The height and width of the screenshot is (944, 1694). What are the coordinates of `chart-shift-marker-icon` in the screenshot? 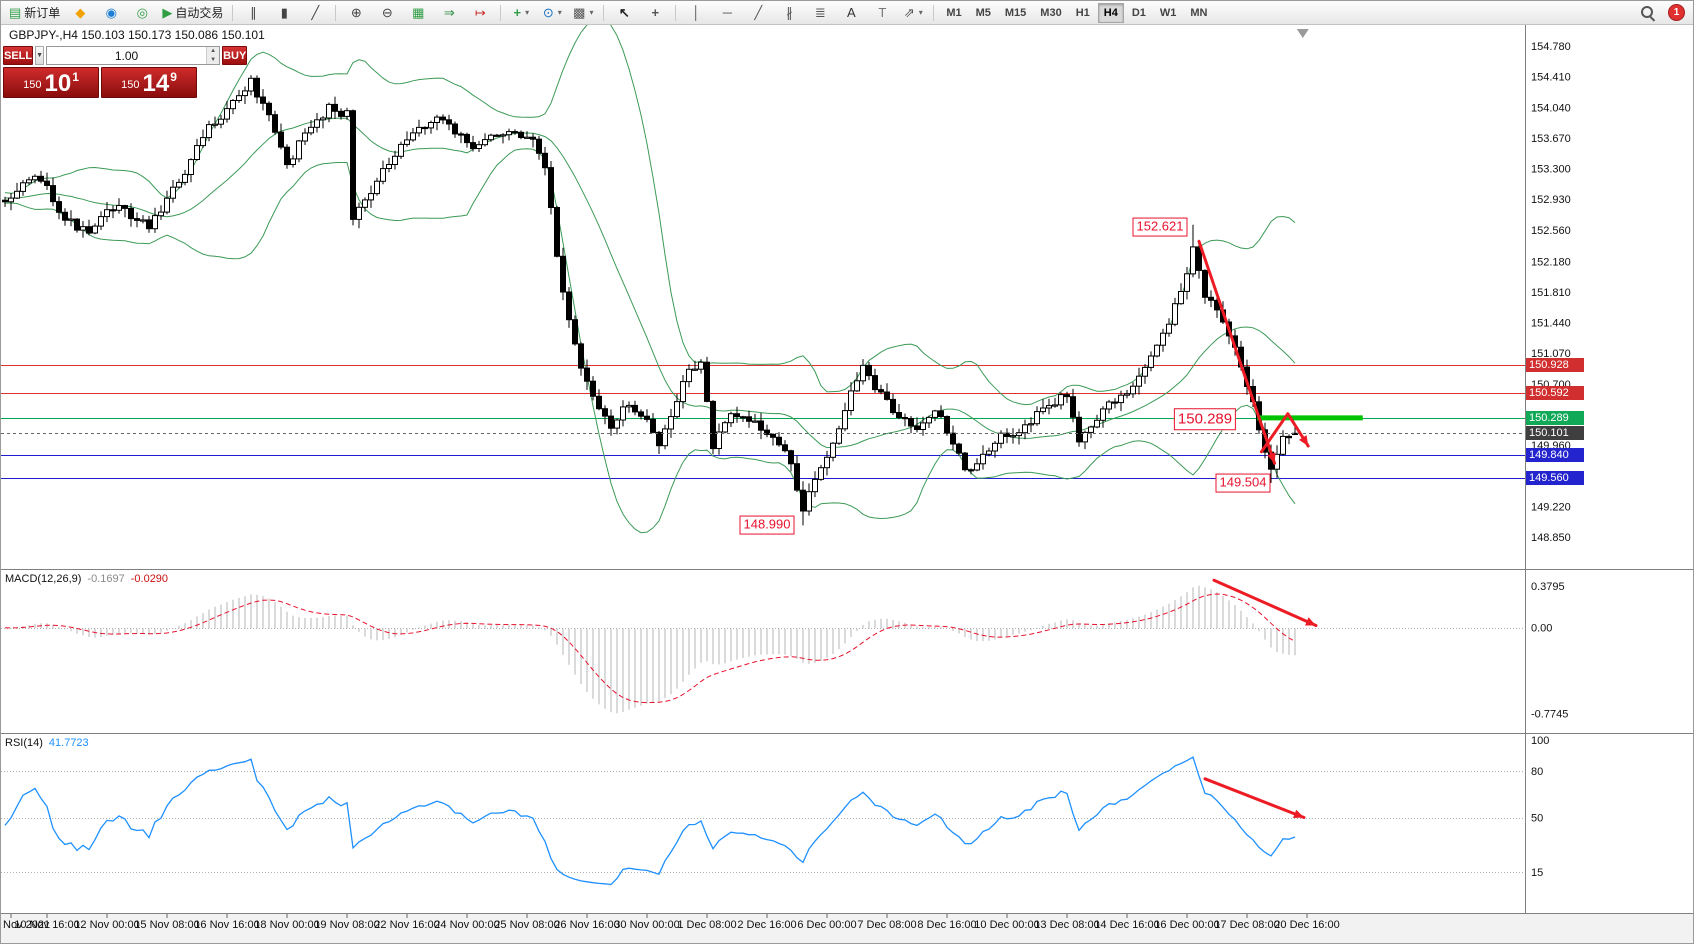 It's located at (1302, 33).